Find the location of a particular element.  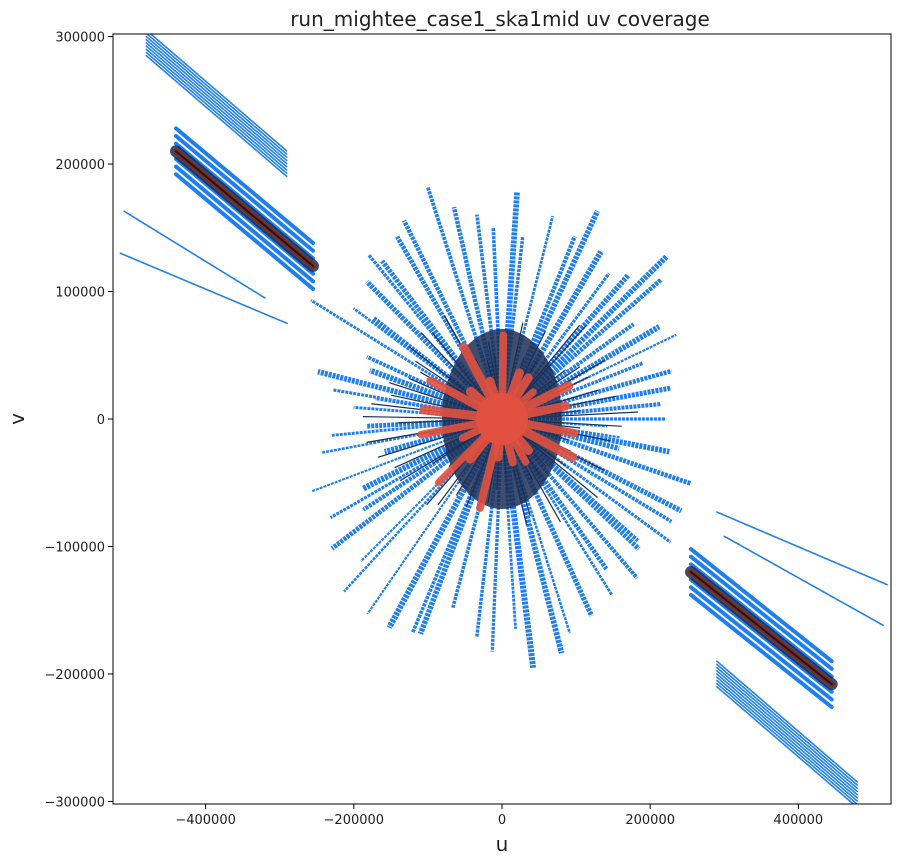

core-center is located at coordinates (502, 419).